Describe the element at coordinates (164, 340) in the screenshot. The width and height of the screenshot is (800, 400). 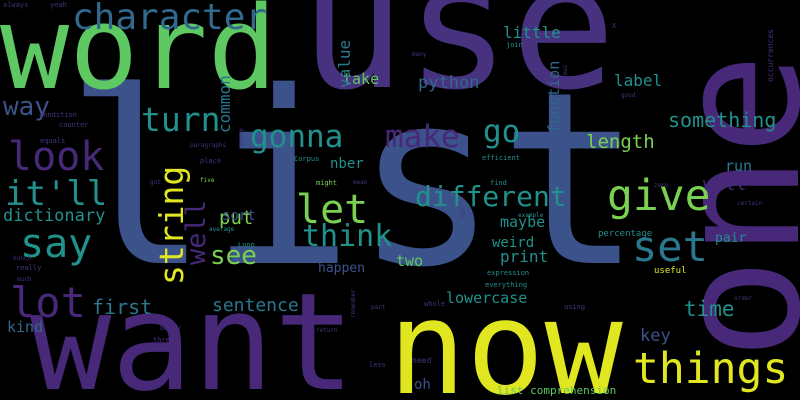
I see `word-three: three` at that location.